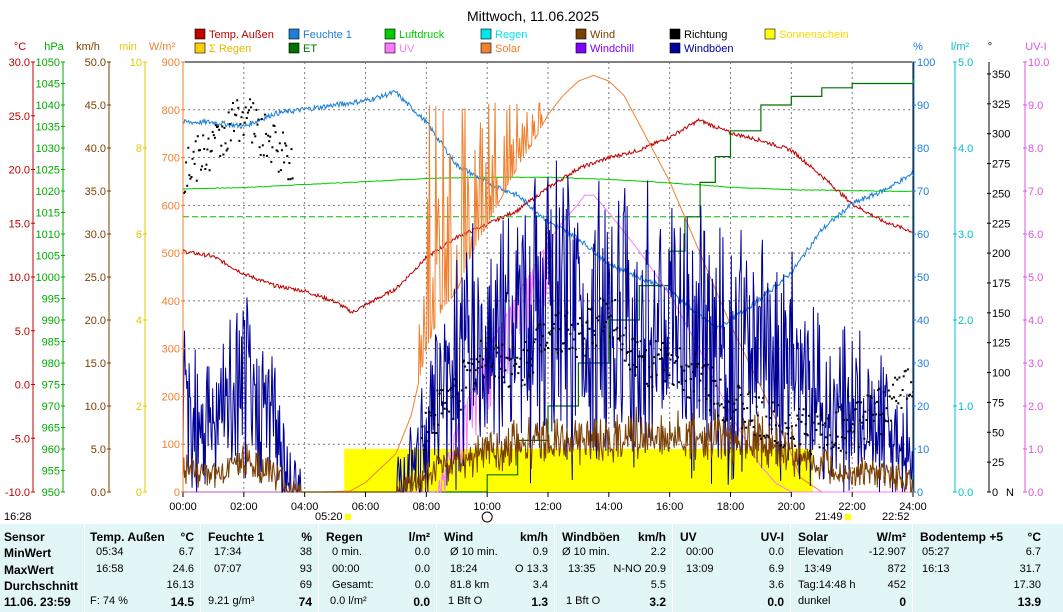 Image resolution: width=1063 pixels, height=612 pixels. I want to click on axis-tick-label: 8, so click(139, 149).